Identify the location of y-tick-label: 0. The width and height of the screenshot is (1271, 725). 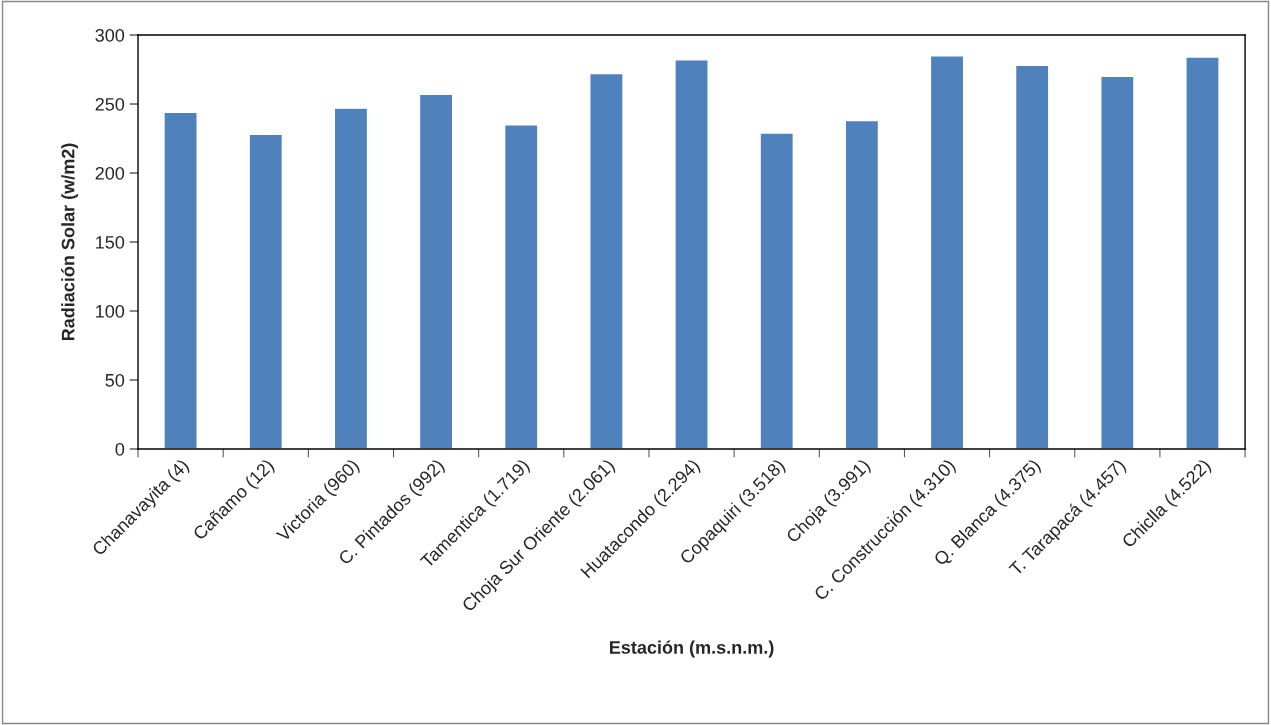
(120, 449).